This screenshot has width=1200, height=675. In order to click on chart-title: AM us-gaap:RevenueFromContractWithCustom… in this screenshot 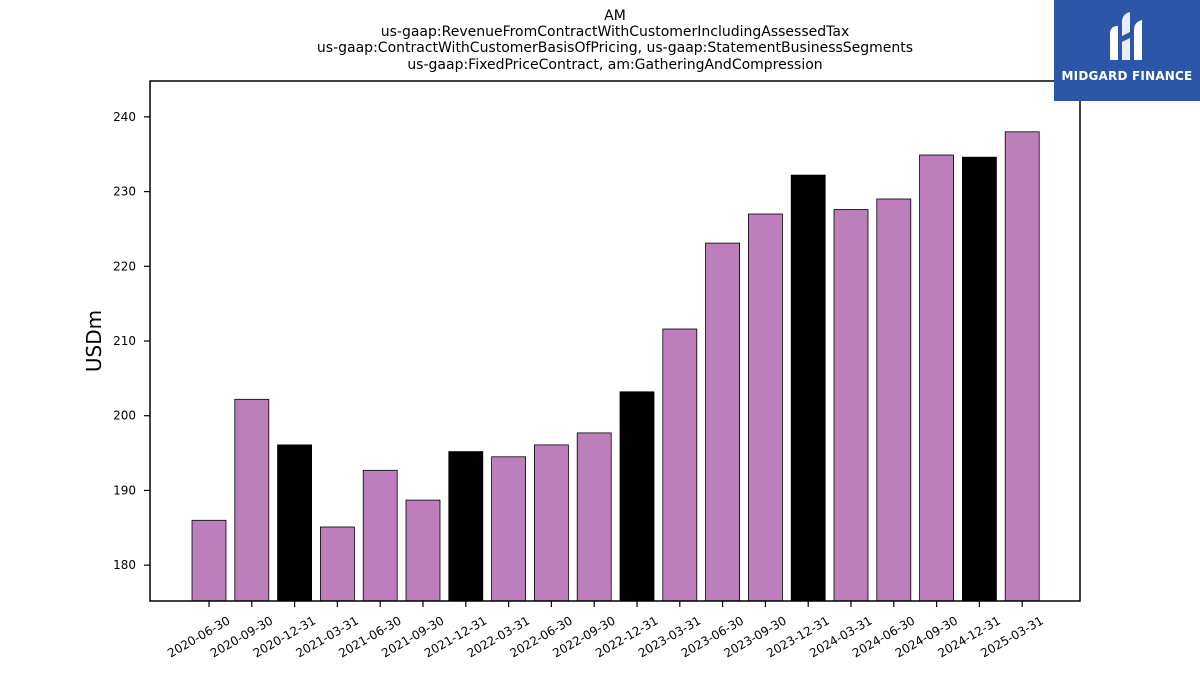, I will do `click(615, 40)`.